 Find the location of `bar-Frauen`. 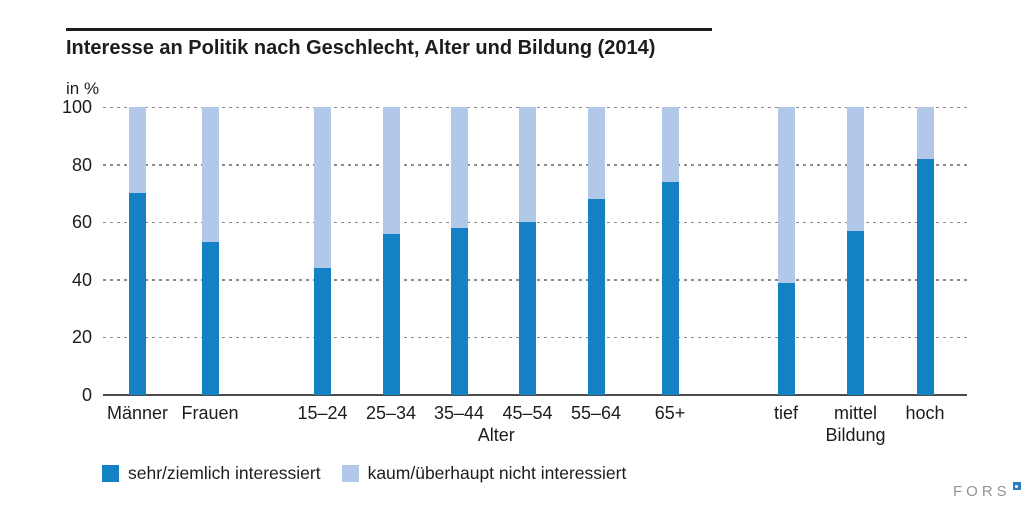

bar-Frauen is located at coordinates (210, 251).